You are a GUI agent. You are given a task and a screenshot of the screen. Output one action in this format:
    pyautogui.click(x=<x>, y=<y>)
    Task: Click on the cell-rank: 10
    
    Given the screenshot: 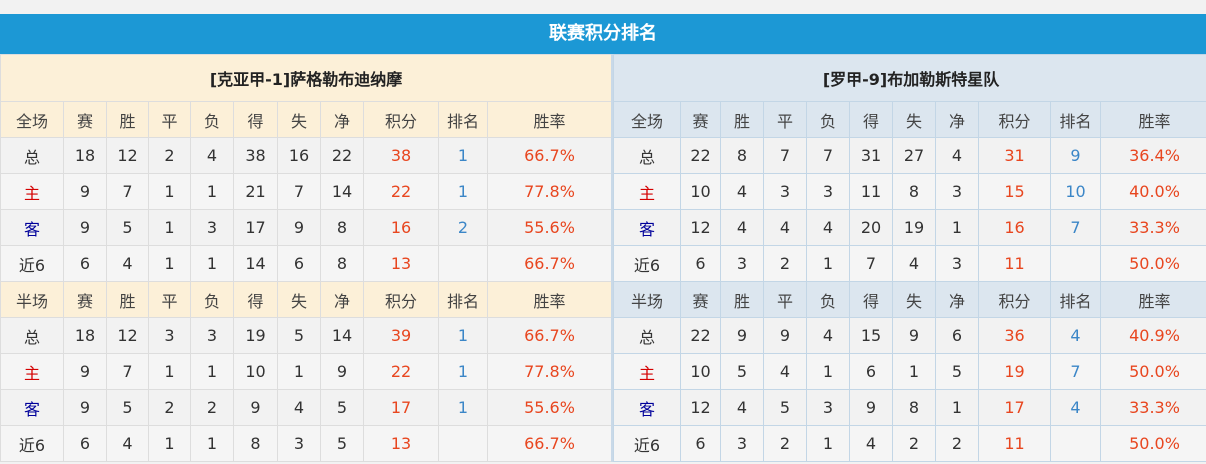 What is the action you would take?
    pyautogui.click(x=1075, y=191)
    